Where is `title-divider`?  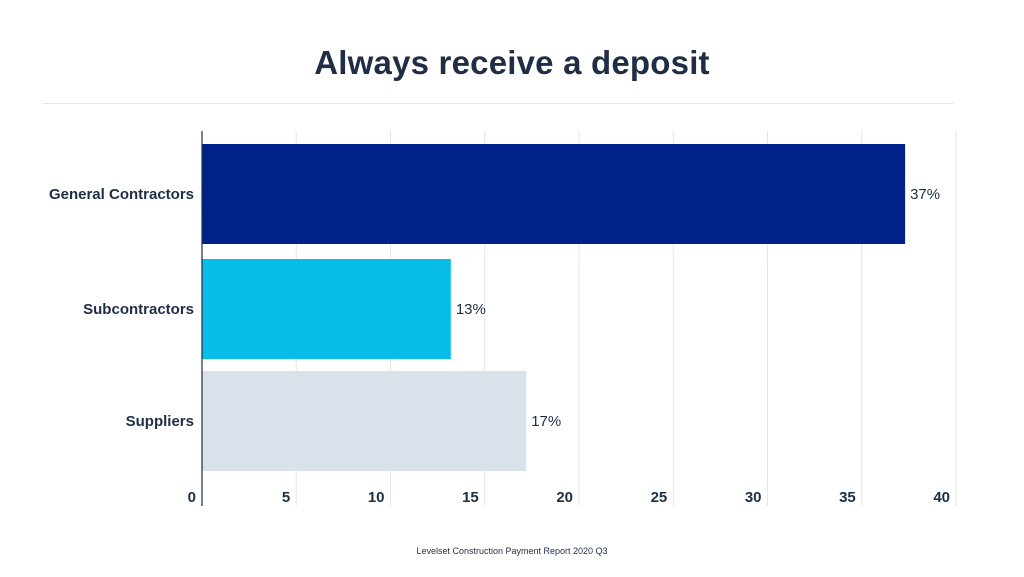 title-divider is located at coordinates (498, 103).